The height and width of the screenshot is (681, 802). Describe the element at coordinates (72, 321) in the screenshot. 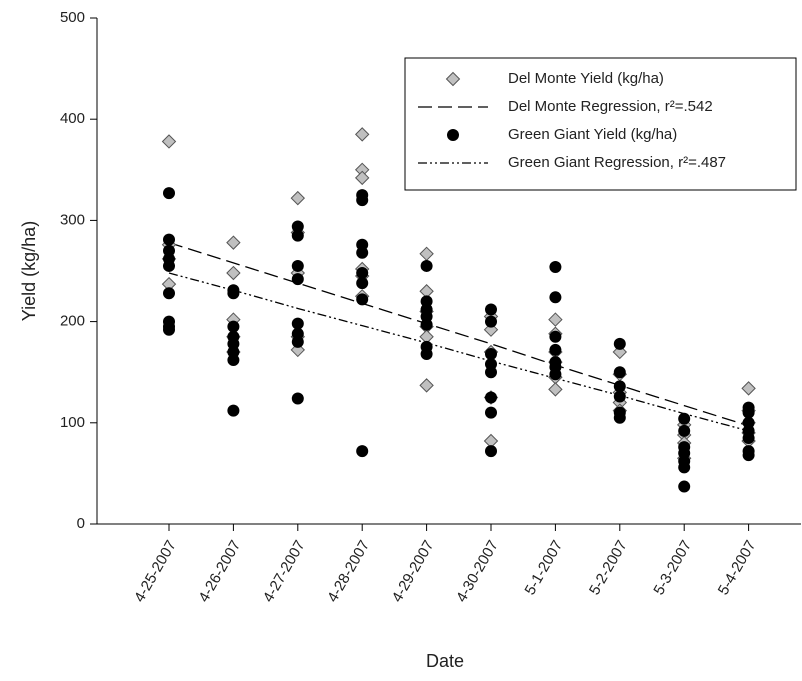

I see `y-tick-label: 200` at that location.